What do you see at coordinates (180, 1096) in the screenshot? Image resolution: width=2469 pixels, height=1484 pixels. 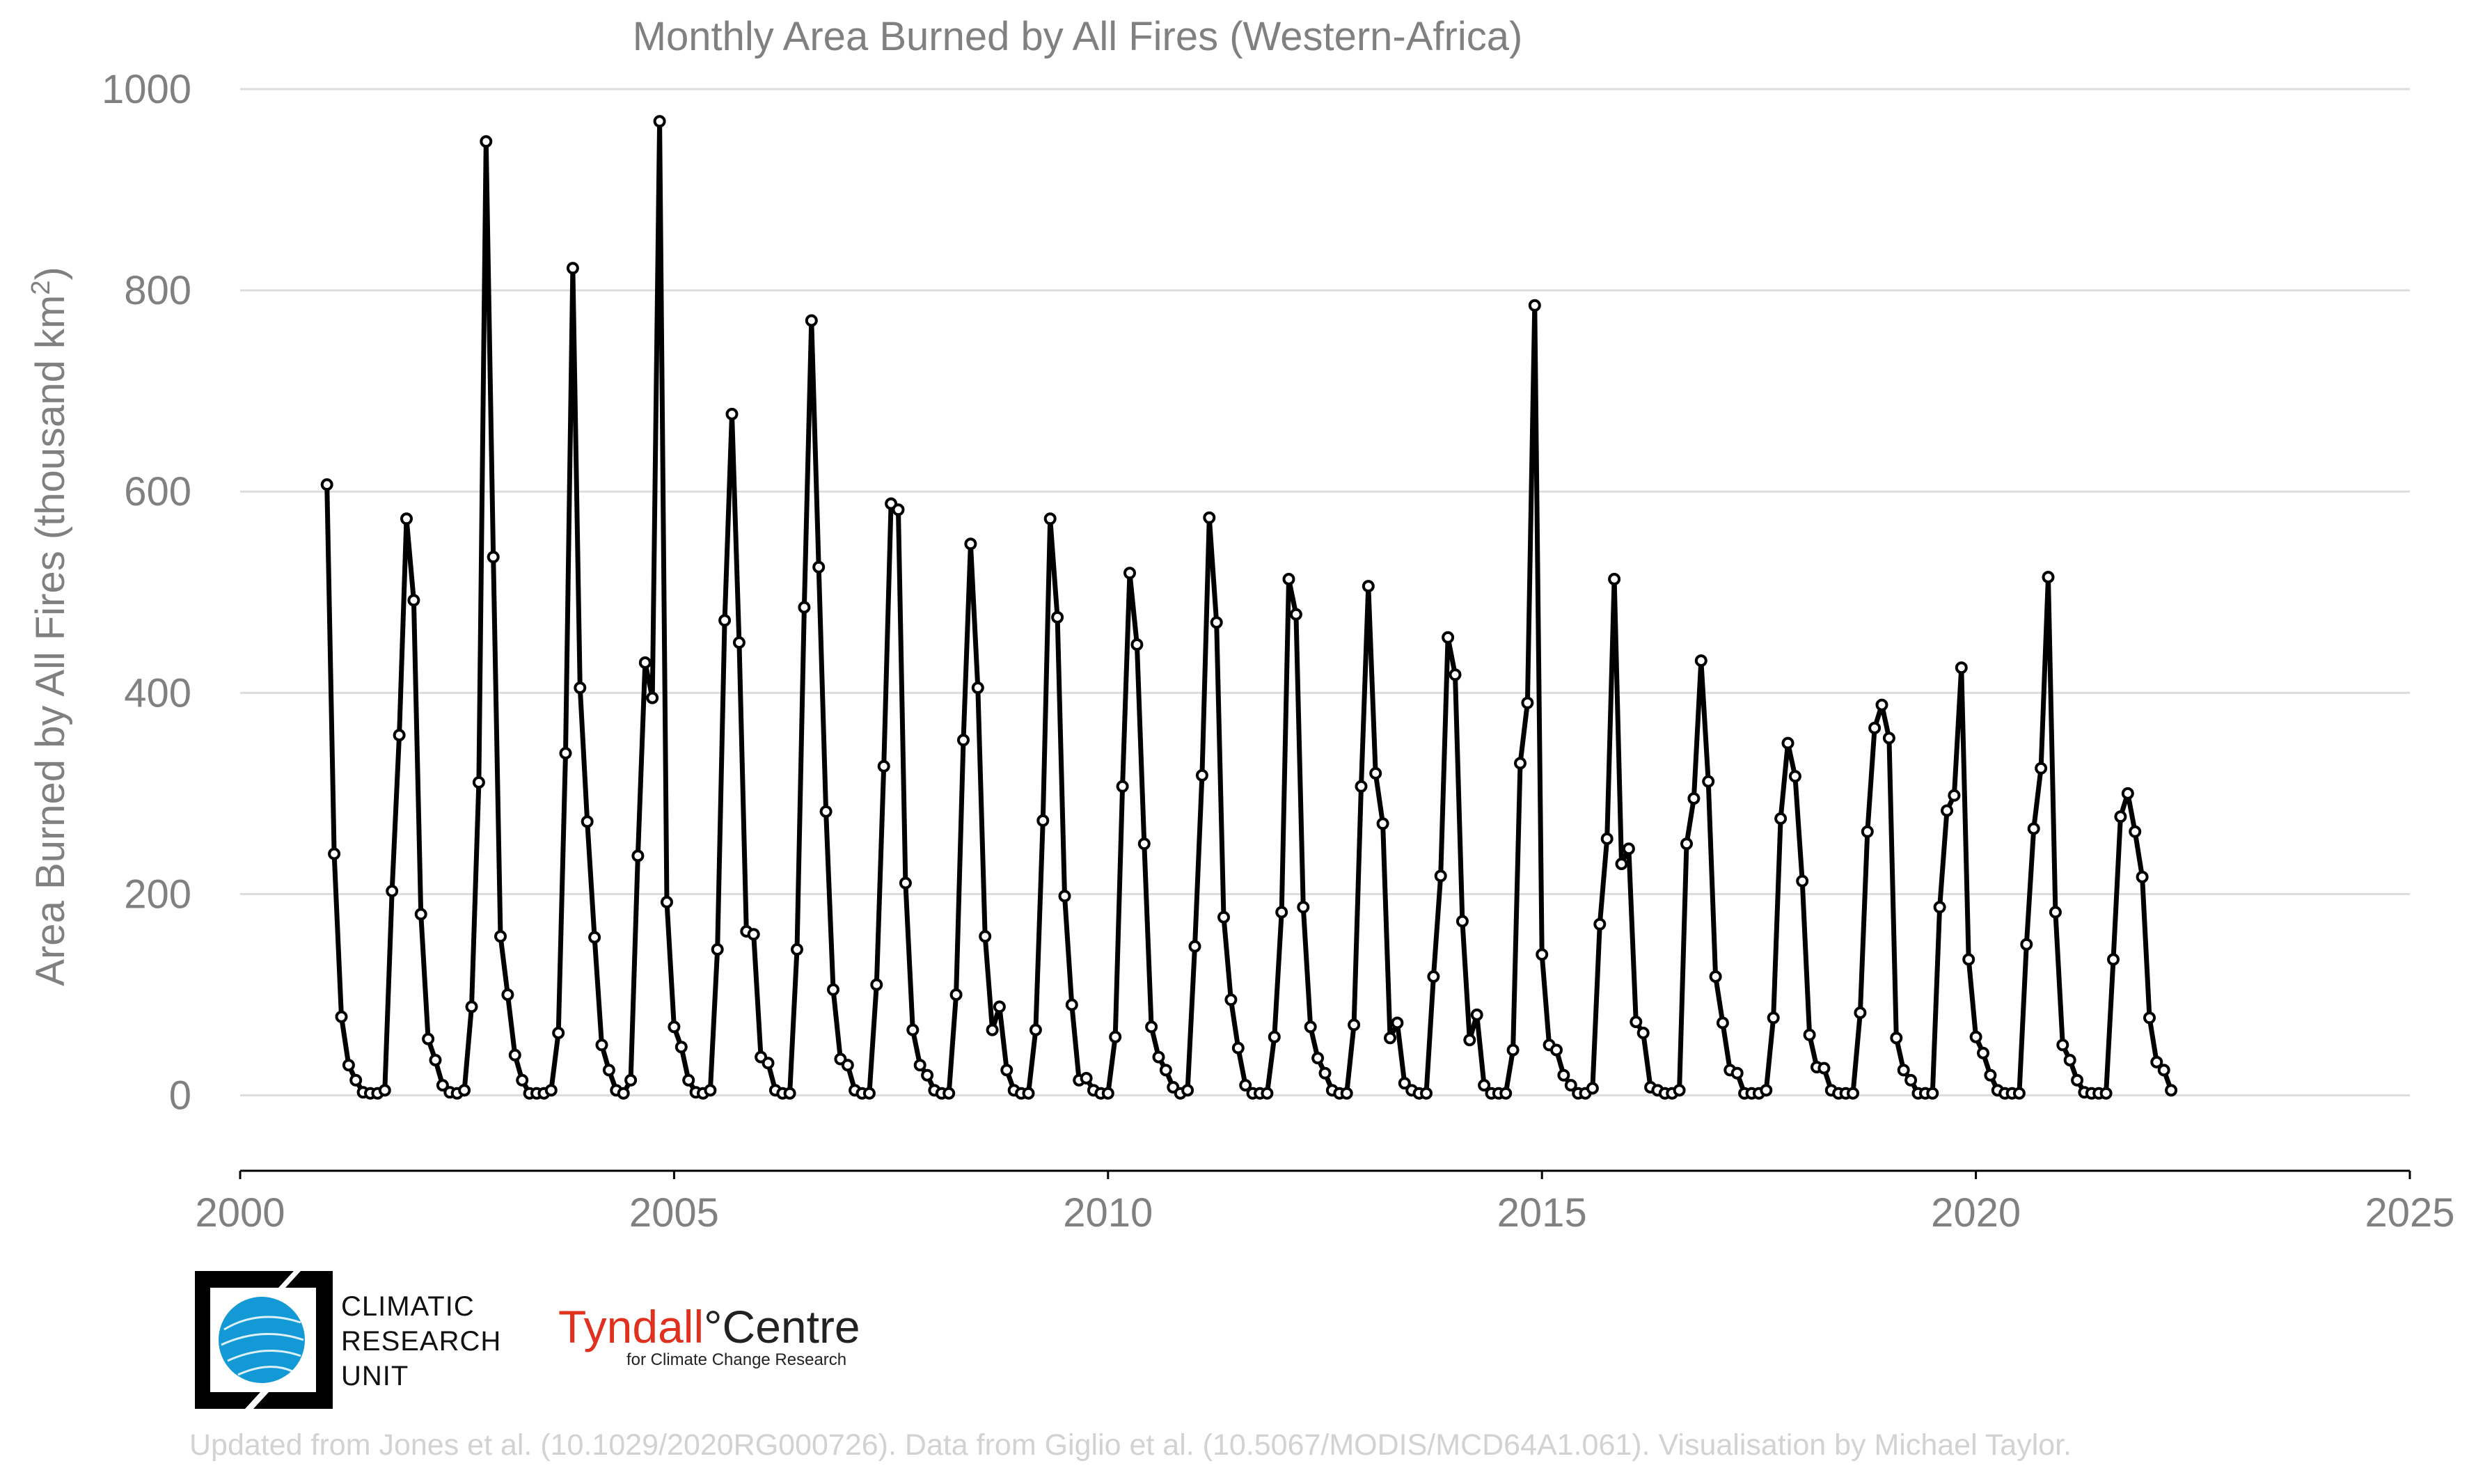 I see `y-tick-label: 0` at bounding box center [180, 1096].